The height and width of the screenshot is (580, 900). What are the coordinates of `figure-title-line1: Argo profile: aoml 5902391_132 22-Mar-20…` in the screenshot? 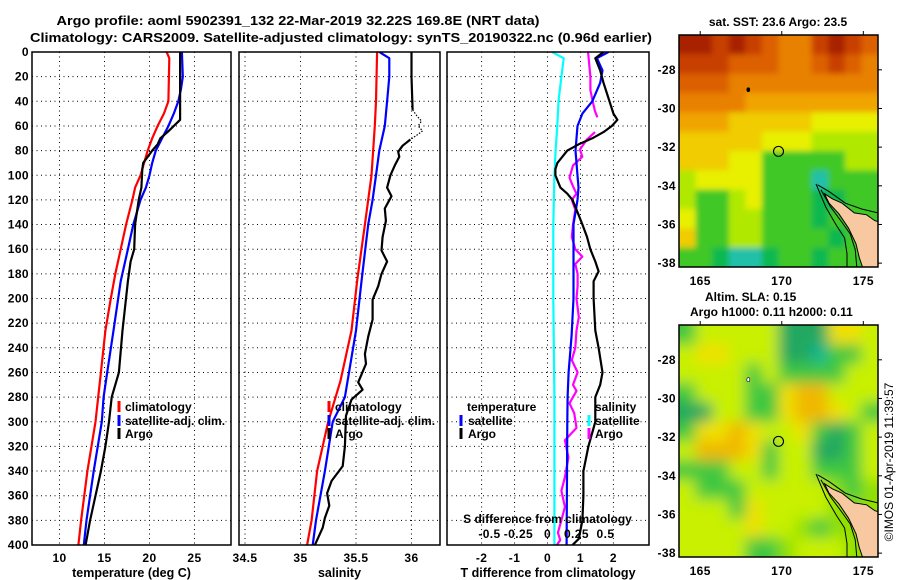 It's located at (298, 20).